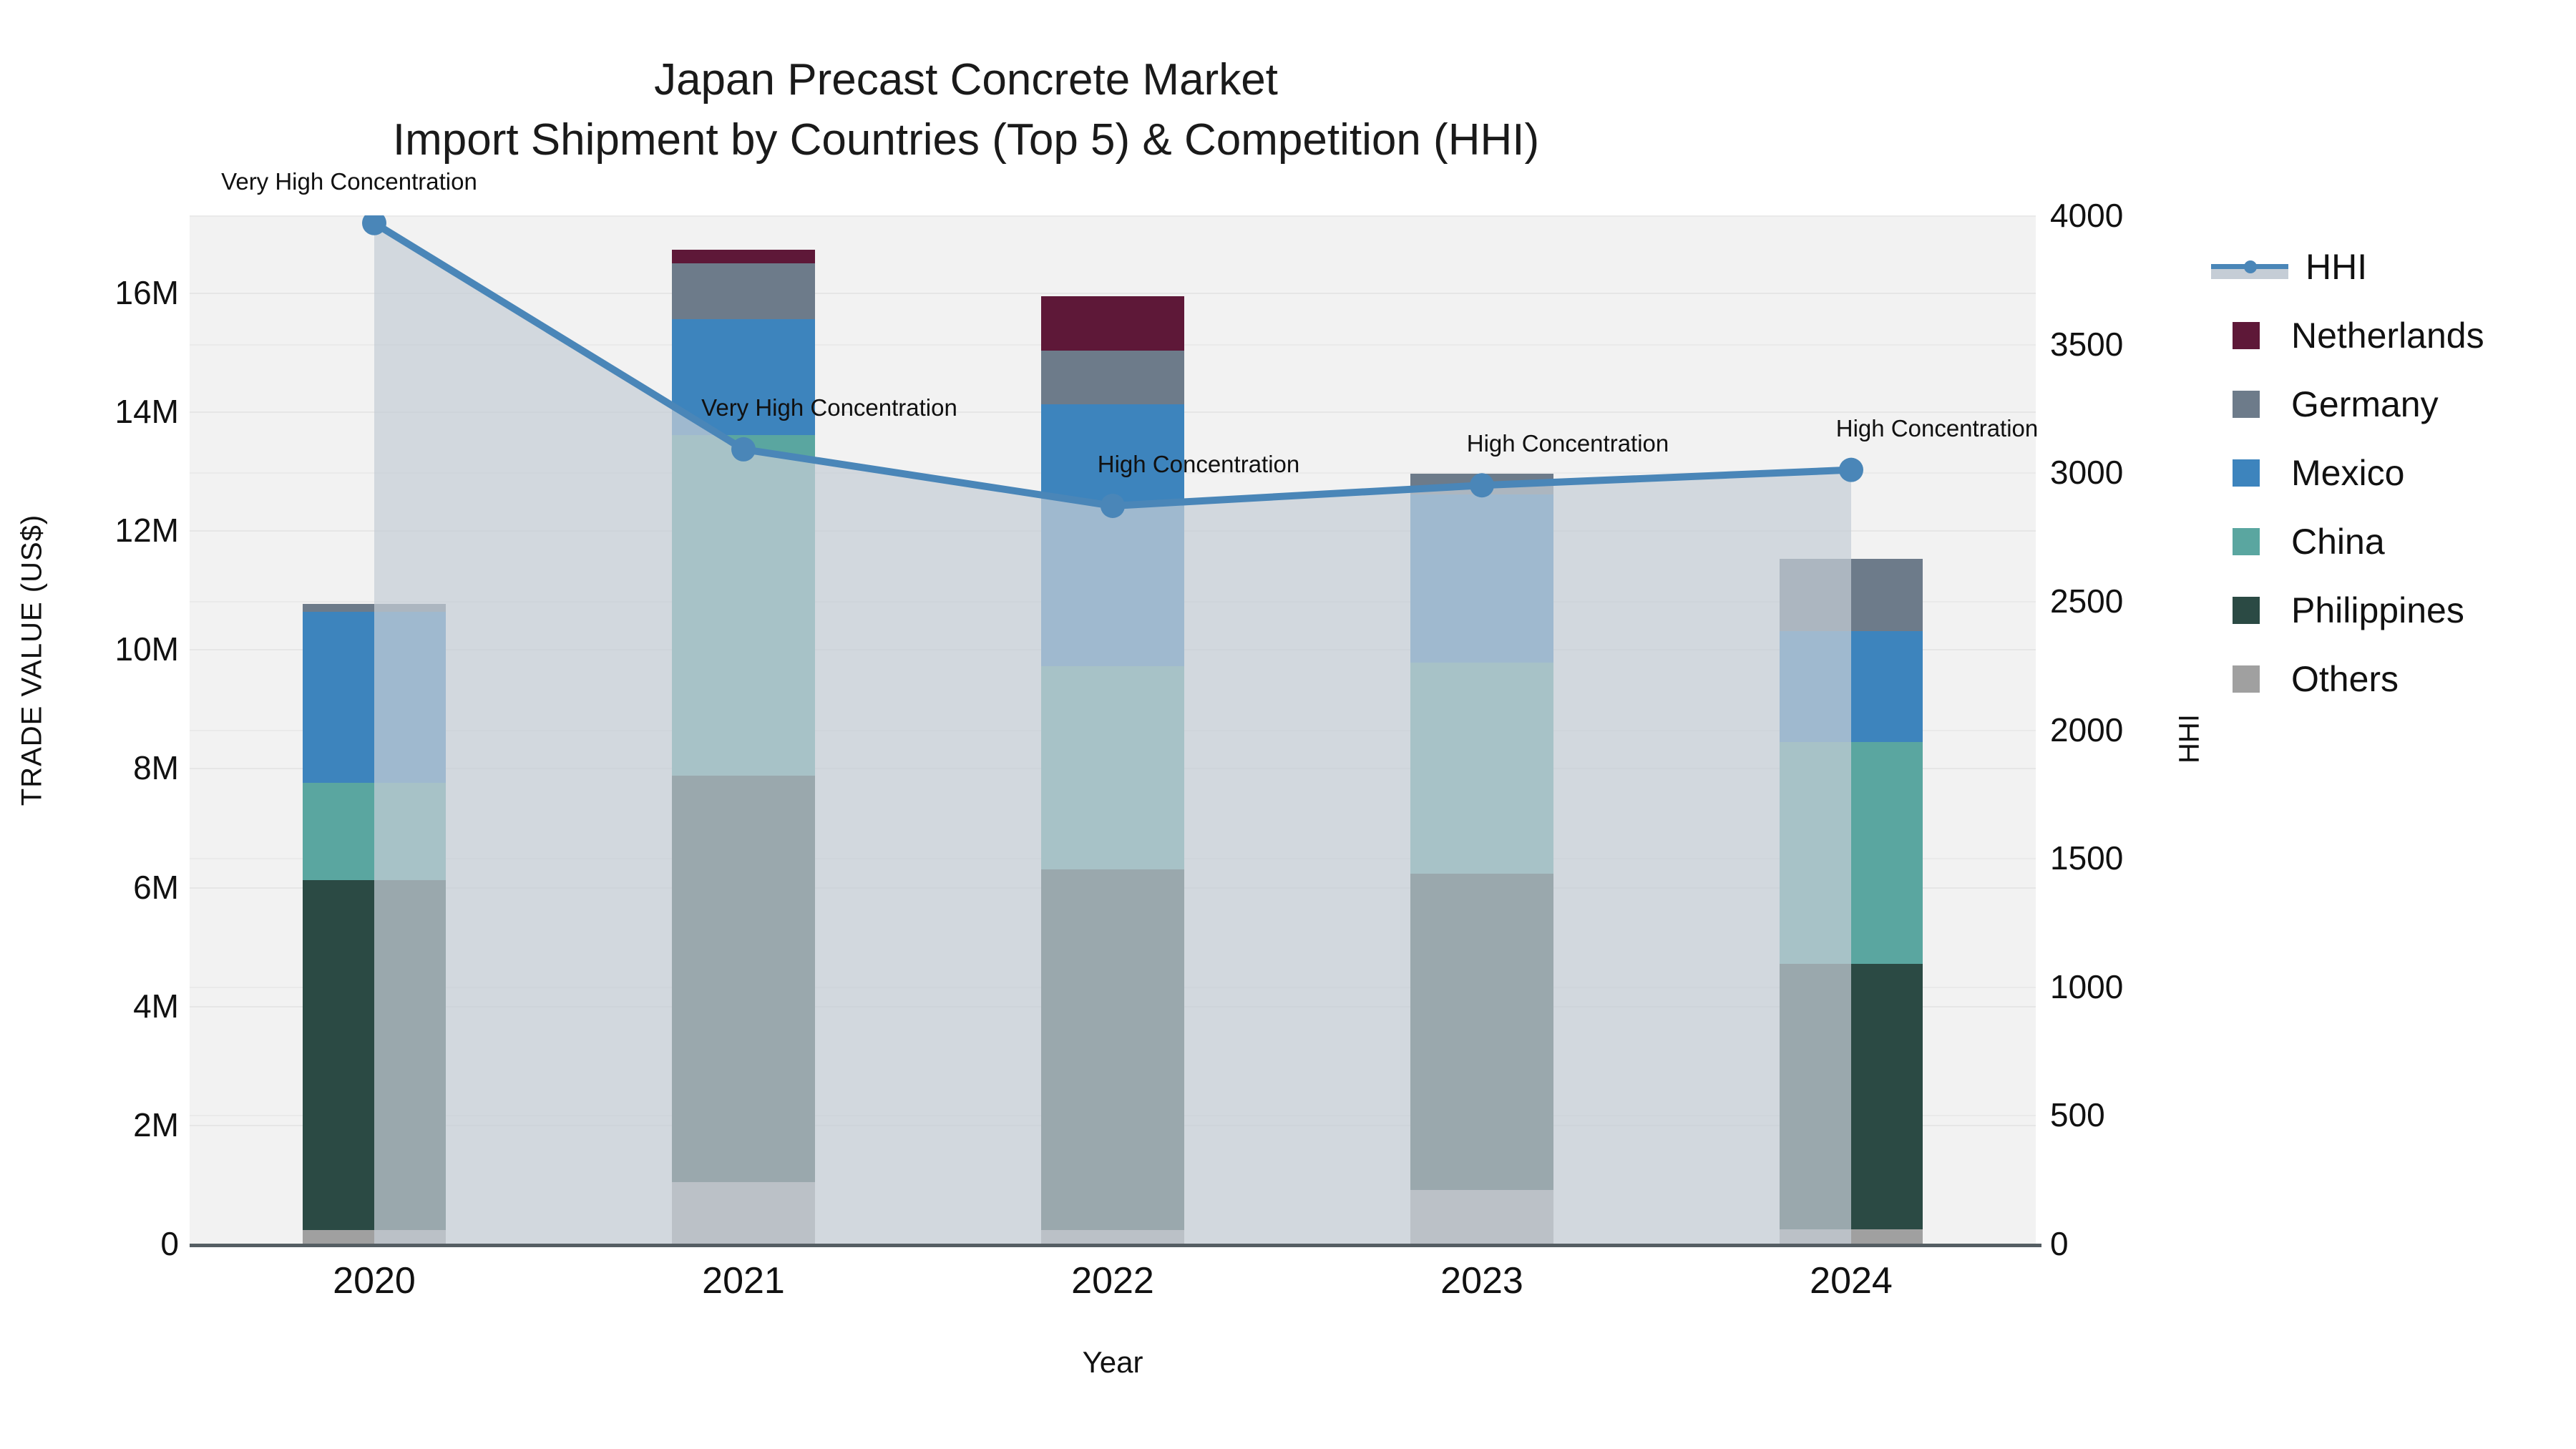 The width and height of the screenshot is (2576, 1449). What do you see at coordinates (2077, 1115) in the screenshot?
I see `y2-tick-500: 500` at bounding box center [2077, 1115].